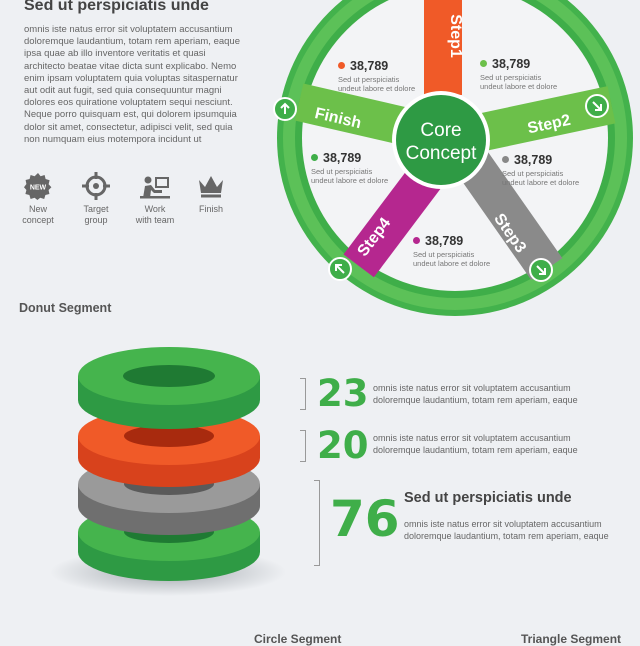  What do you see at coordinates (155, 209) in the screenshot?
I see `icon-label: Work` at bounding box center [155, 209].